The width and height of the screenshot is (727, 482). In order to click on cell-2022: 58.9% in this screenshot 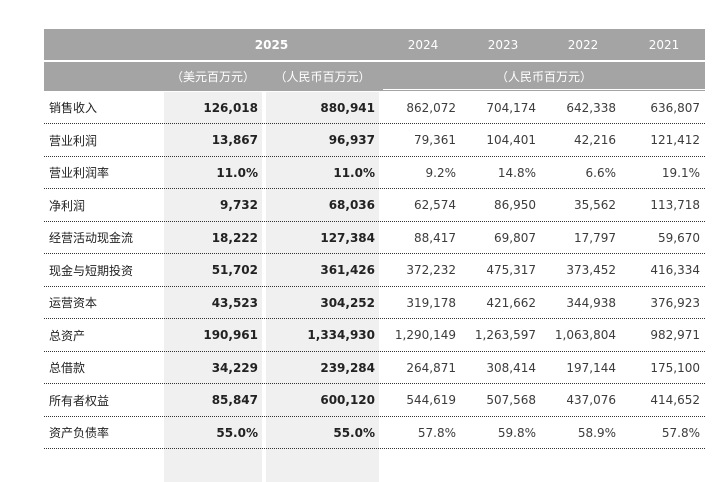, I will do `click(596, 432)`.